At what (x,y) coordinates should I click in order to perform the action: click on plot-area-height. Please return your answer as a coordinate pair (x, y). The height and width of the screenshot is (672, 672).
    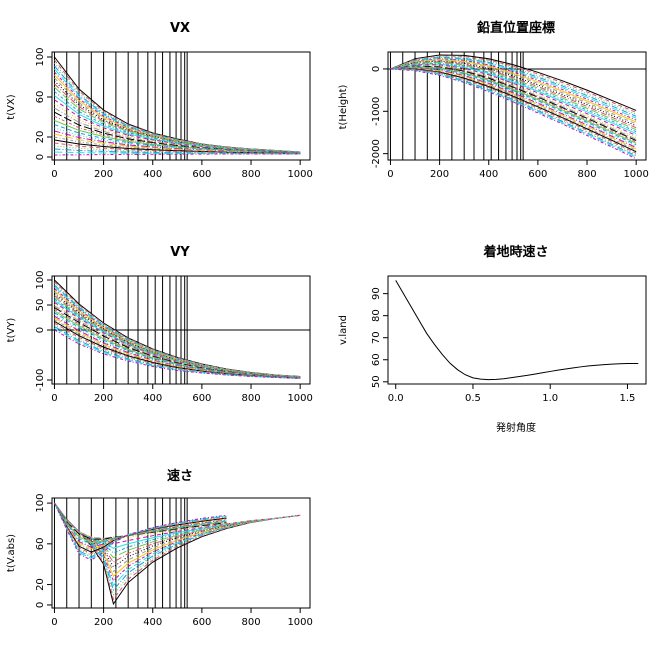
    Looking at the image, I should click on (517, 106).